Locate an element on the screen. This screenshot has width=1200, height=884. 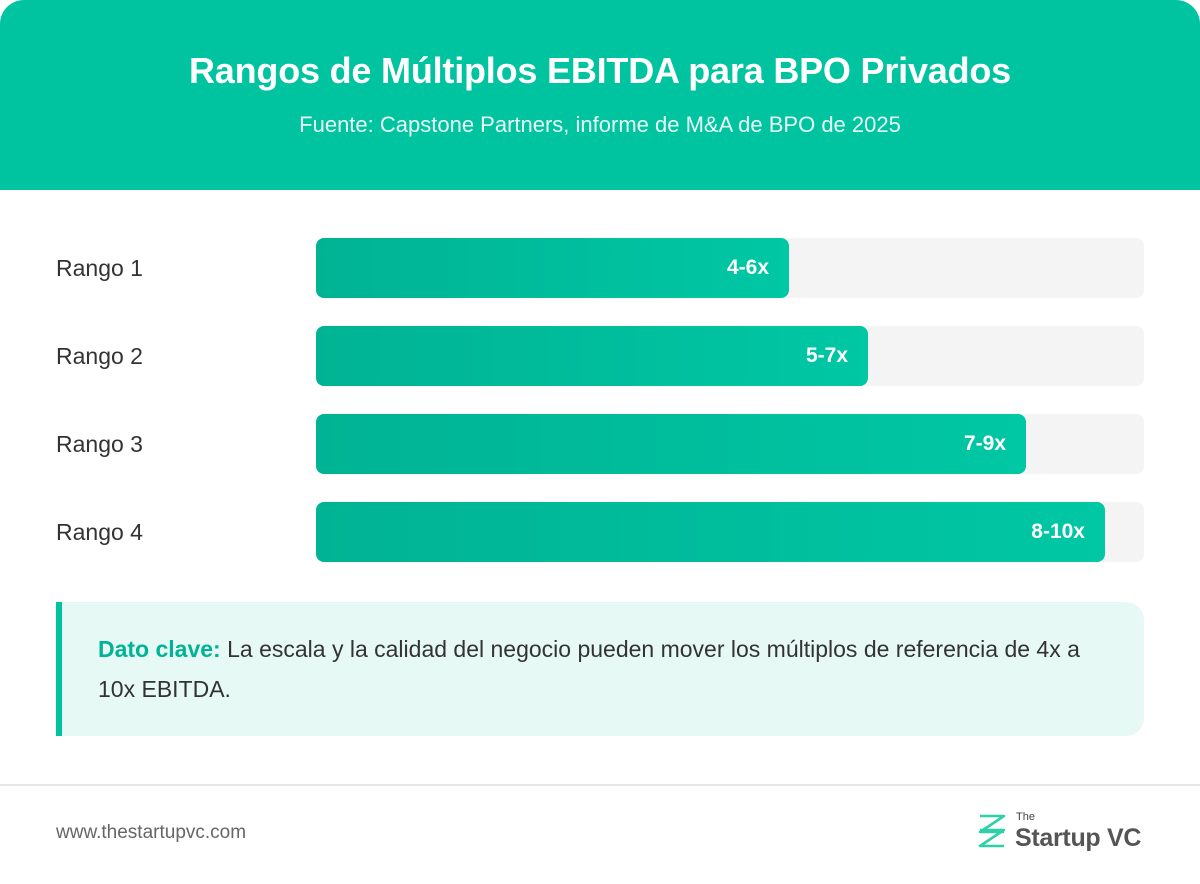
category-label: Rango 3 is located at coordinates (99, 444).